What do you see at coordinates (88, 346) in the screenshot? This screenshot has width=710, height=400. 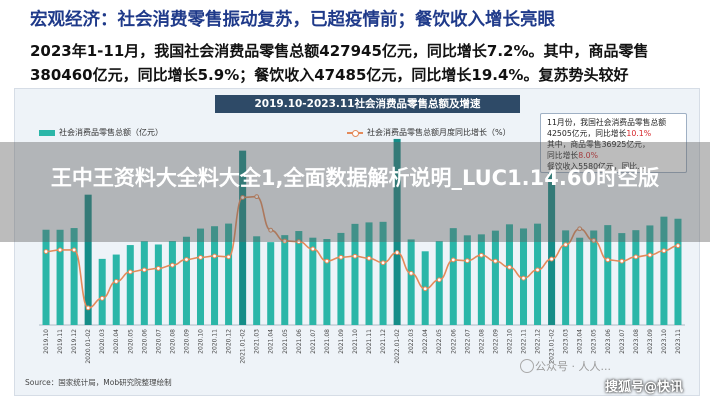 I see `x-tick-label-3: 2020.01-02` at bounding box center [88, 346].